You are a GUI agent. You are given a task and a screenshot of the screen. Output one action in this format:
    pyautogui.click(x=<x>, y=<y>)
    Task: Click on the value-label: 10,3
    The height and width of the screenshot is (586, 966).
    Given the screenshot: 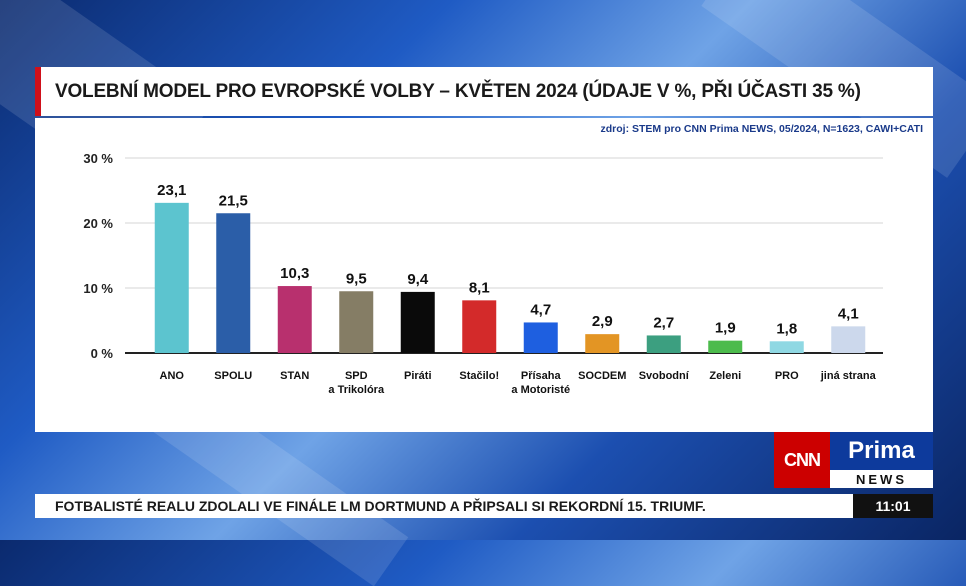 What is the action you would take?
    pyautogui.click(x=294, y=273)
    